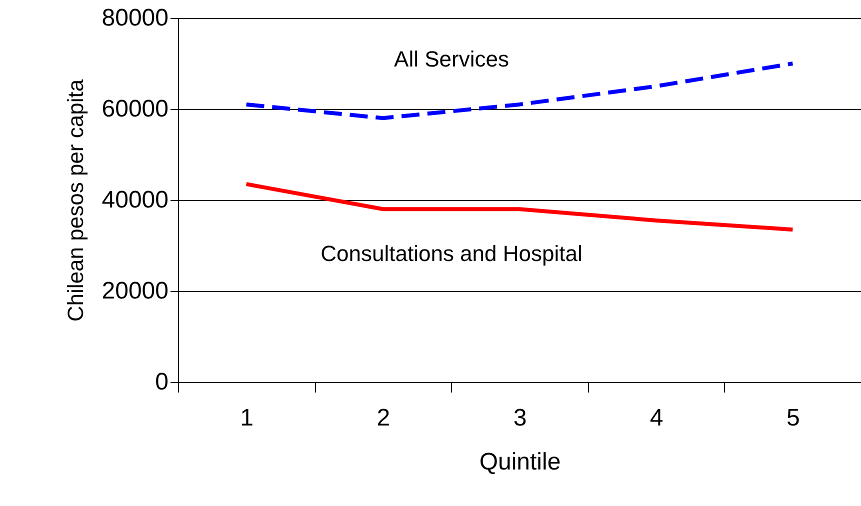  Describe the element at coordinates (135, 109) in the screenshot. I see `y-tick-label: 60000` at that location.